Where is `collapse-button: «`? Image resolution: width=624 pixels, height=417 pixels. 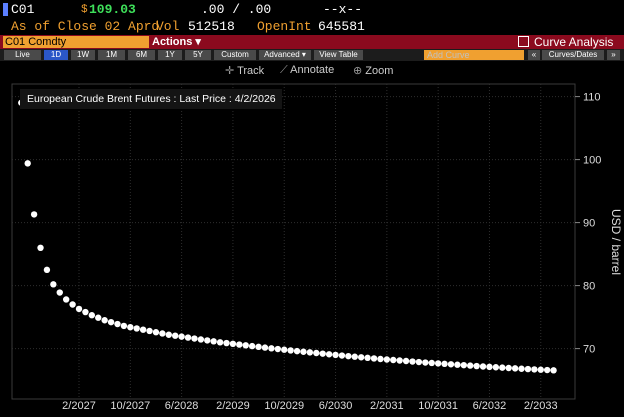 collapse-button: « is located at coordinates (534, 55).